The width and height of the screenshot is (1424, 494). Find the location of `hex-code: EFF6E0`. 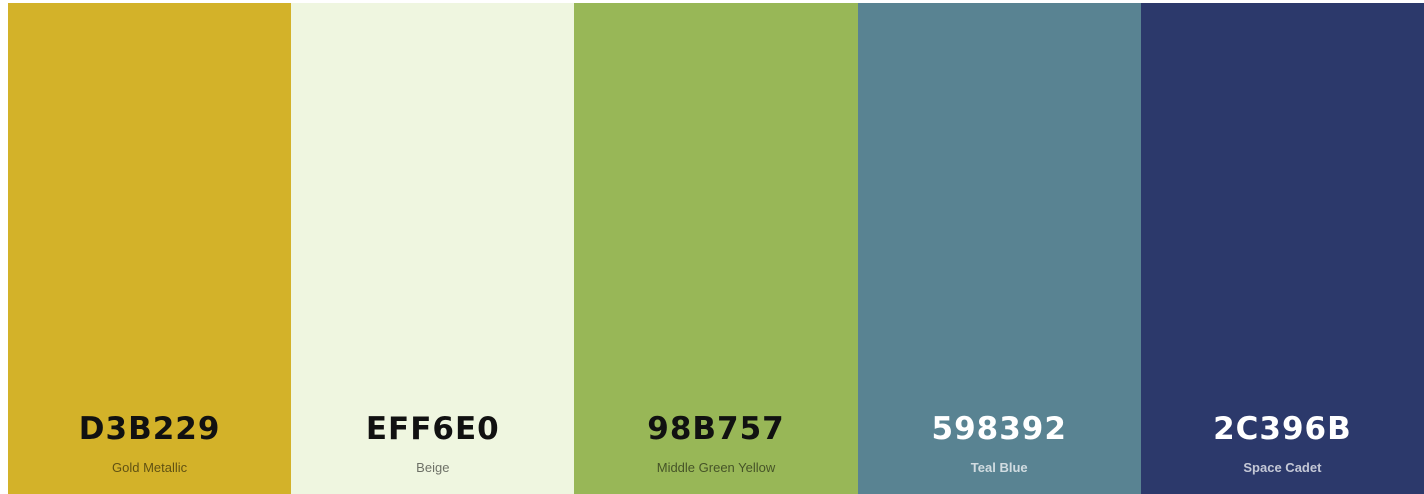

hex-code: EFF6E0 is located at coordinates (432, 429).